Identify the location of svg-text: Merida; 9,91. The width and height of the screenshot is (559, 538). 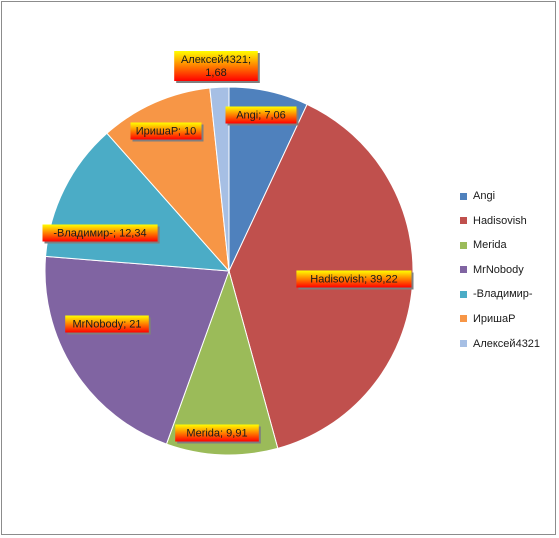
(216, 434).